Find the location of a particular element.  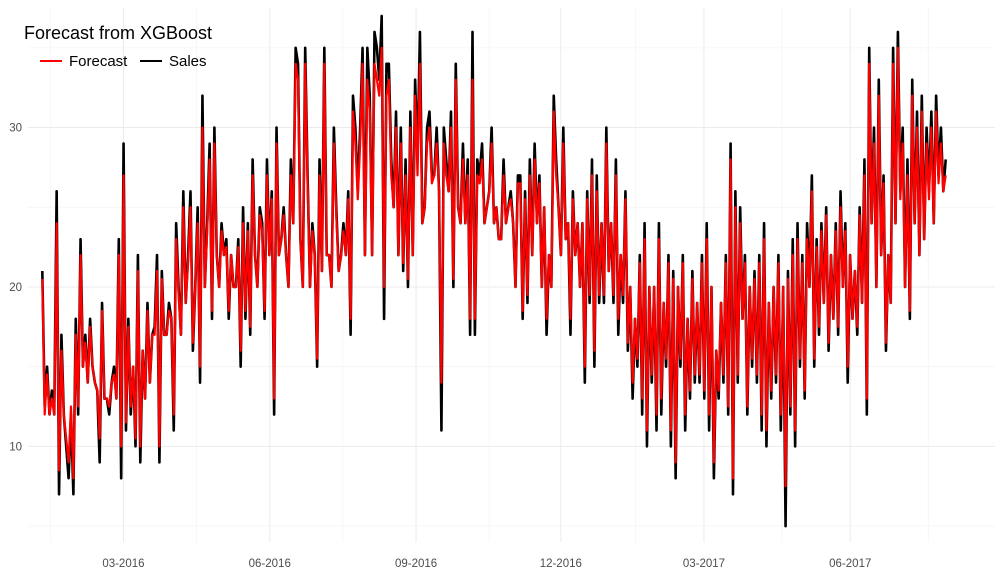

y-tick-label: 10 is located at coordinates (15, 447).